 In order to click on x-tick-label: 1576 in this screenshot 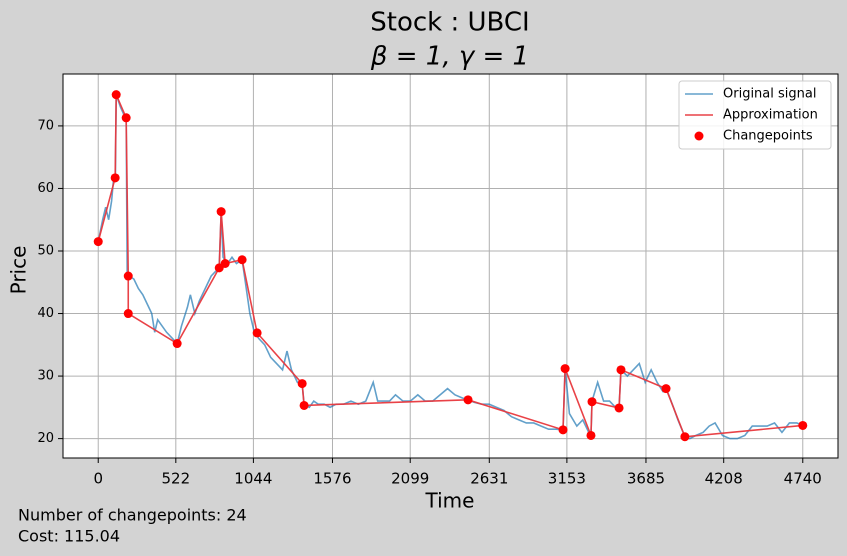, I will do `click(332, 479)`.